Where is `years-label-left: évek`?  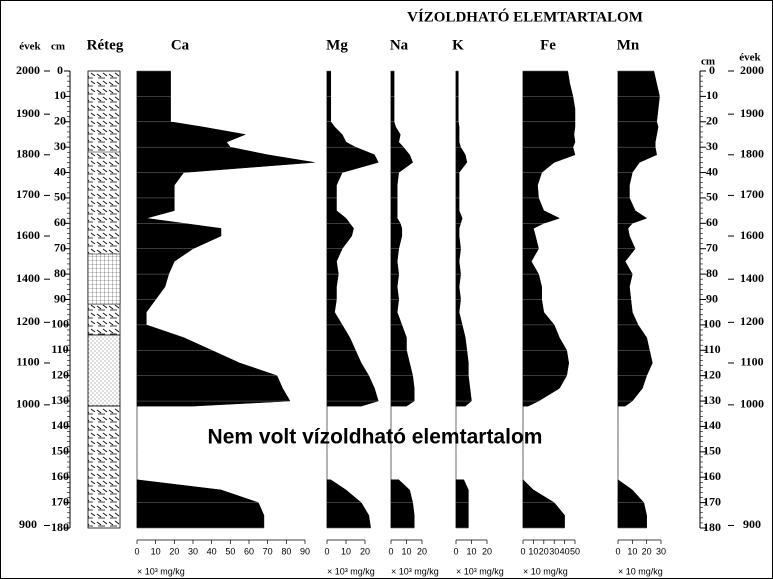 years-label-left: évek is located at coordinates (30, 47).